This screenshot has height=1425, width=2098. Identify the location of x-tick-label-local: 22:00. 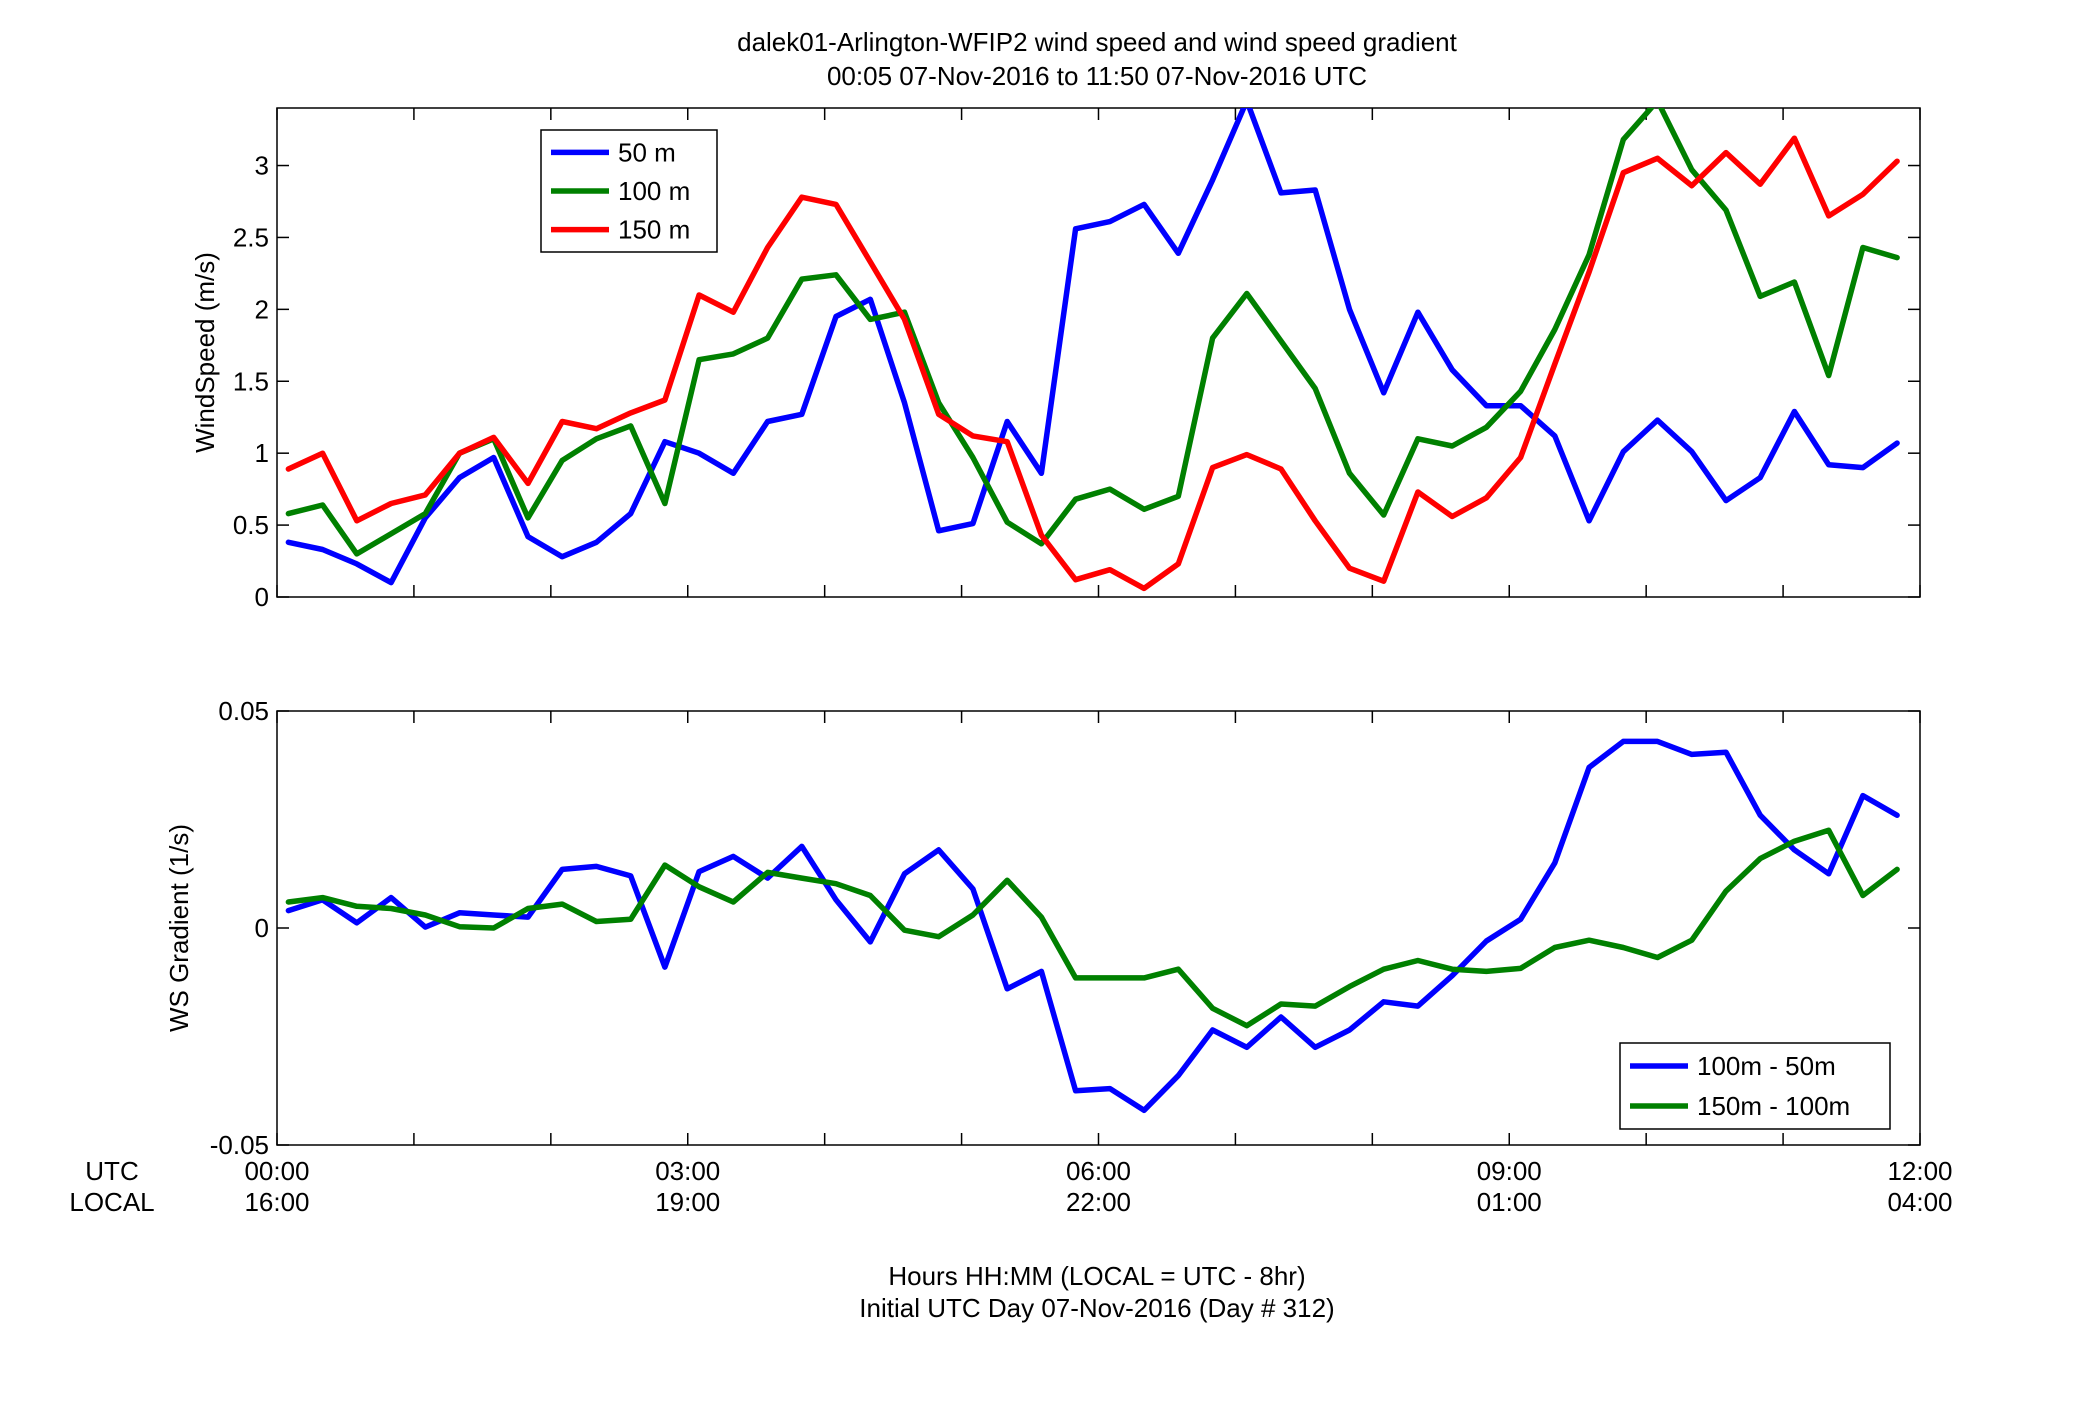
(1098, 1202).